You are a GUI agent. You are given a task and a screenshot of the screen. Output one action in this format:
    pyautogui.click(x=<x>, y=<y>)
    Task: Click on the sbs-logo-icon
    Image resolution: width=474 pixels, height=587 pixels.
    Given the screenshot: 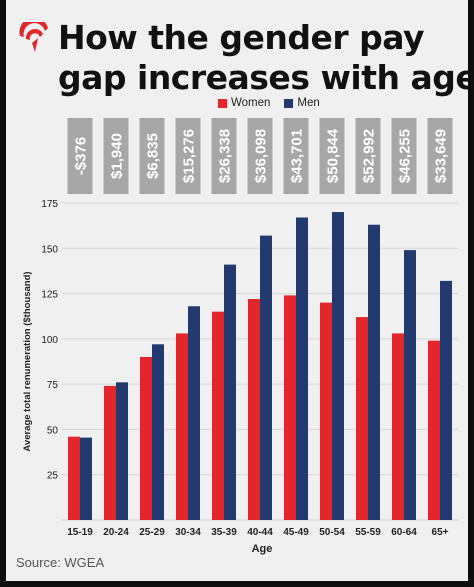 What is the action you would take?
    pyautogui.click(x=33, y=37)
    